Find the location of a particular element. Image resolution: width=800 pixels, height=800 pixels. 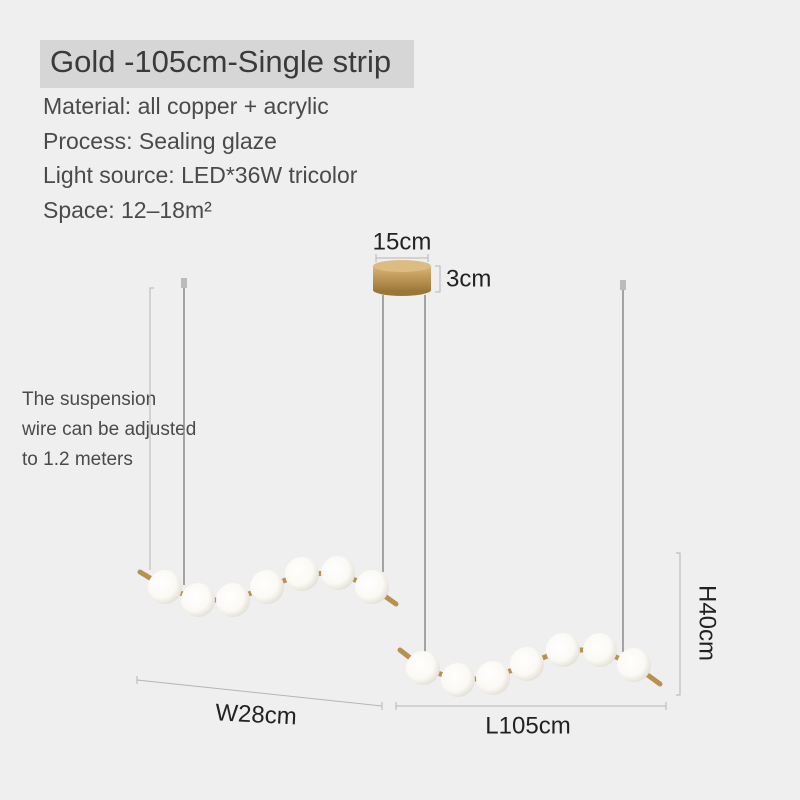

note: The suspension is located at coordinates (89, 399).